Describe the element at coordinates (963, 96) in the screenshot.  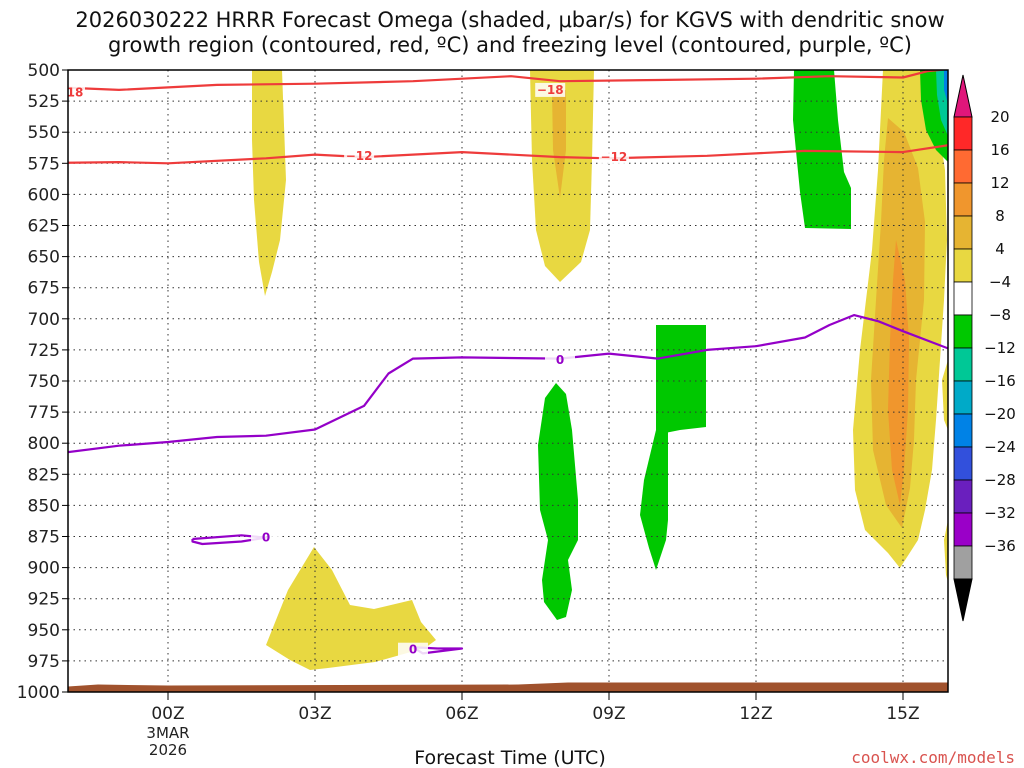
I see `colorbar-over-arrow` at that location.